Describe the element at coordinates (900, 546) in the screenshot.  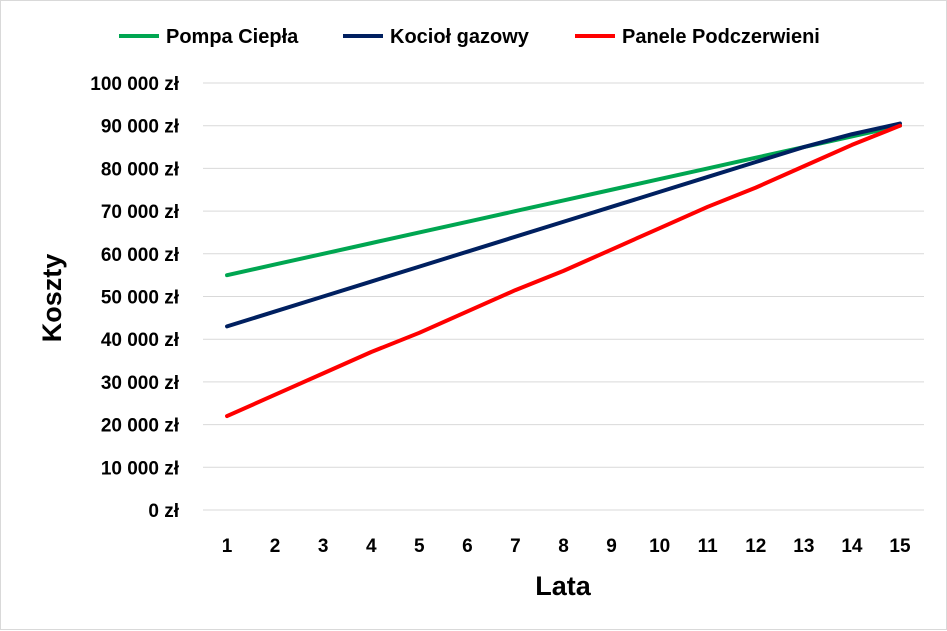
I see `x-tick-label: 15` at that location.